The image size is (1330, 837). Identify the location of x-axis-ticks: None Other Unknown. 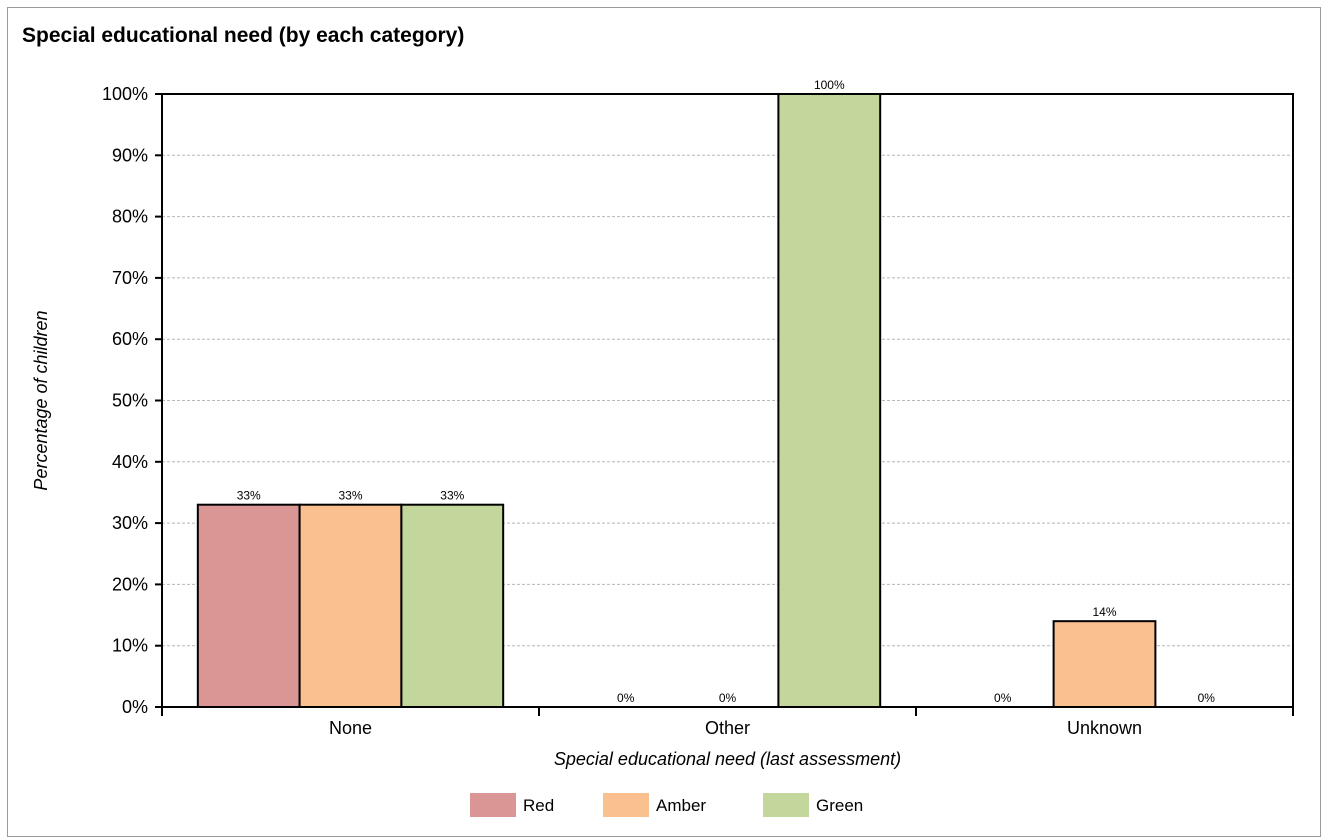
(727, 722).